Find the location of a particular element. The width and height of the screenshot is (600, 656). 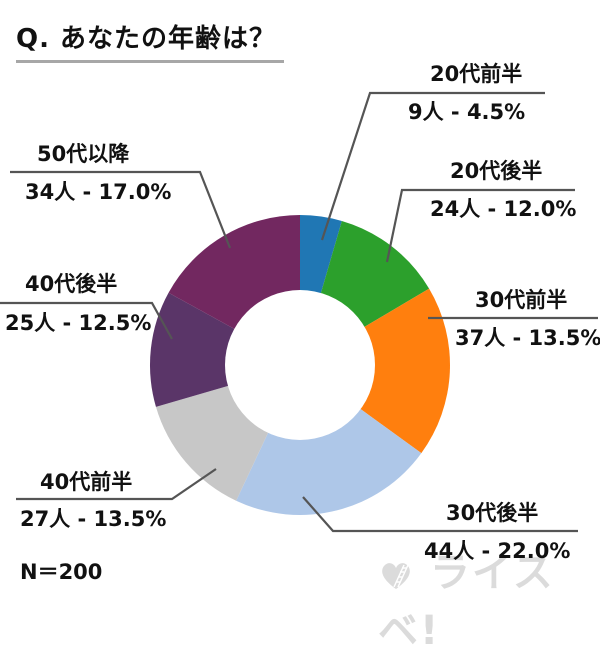

label-category: 50代以降 is located at coordinates (83, 154).